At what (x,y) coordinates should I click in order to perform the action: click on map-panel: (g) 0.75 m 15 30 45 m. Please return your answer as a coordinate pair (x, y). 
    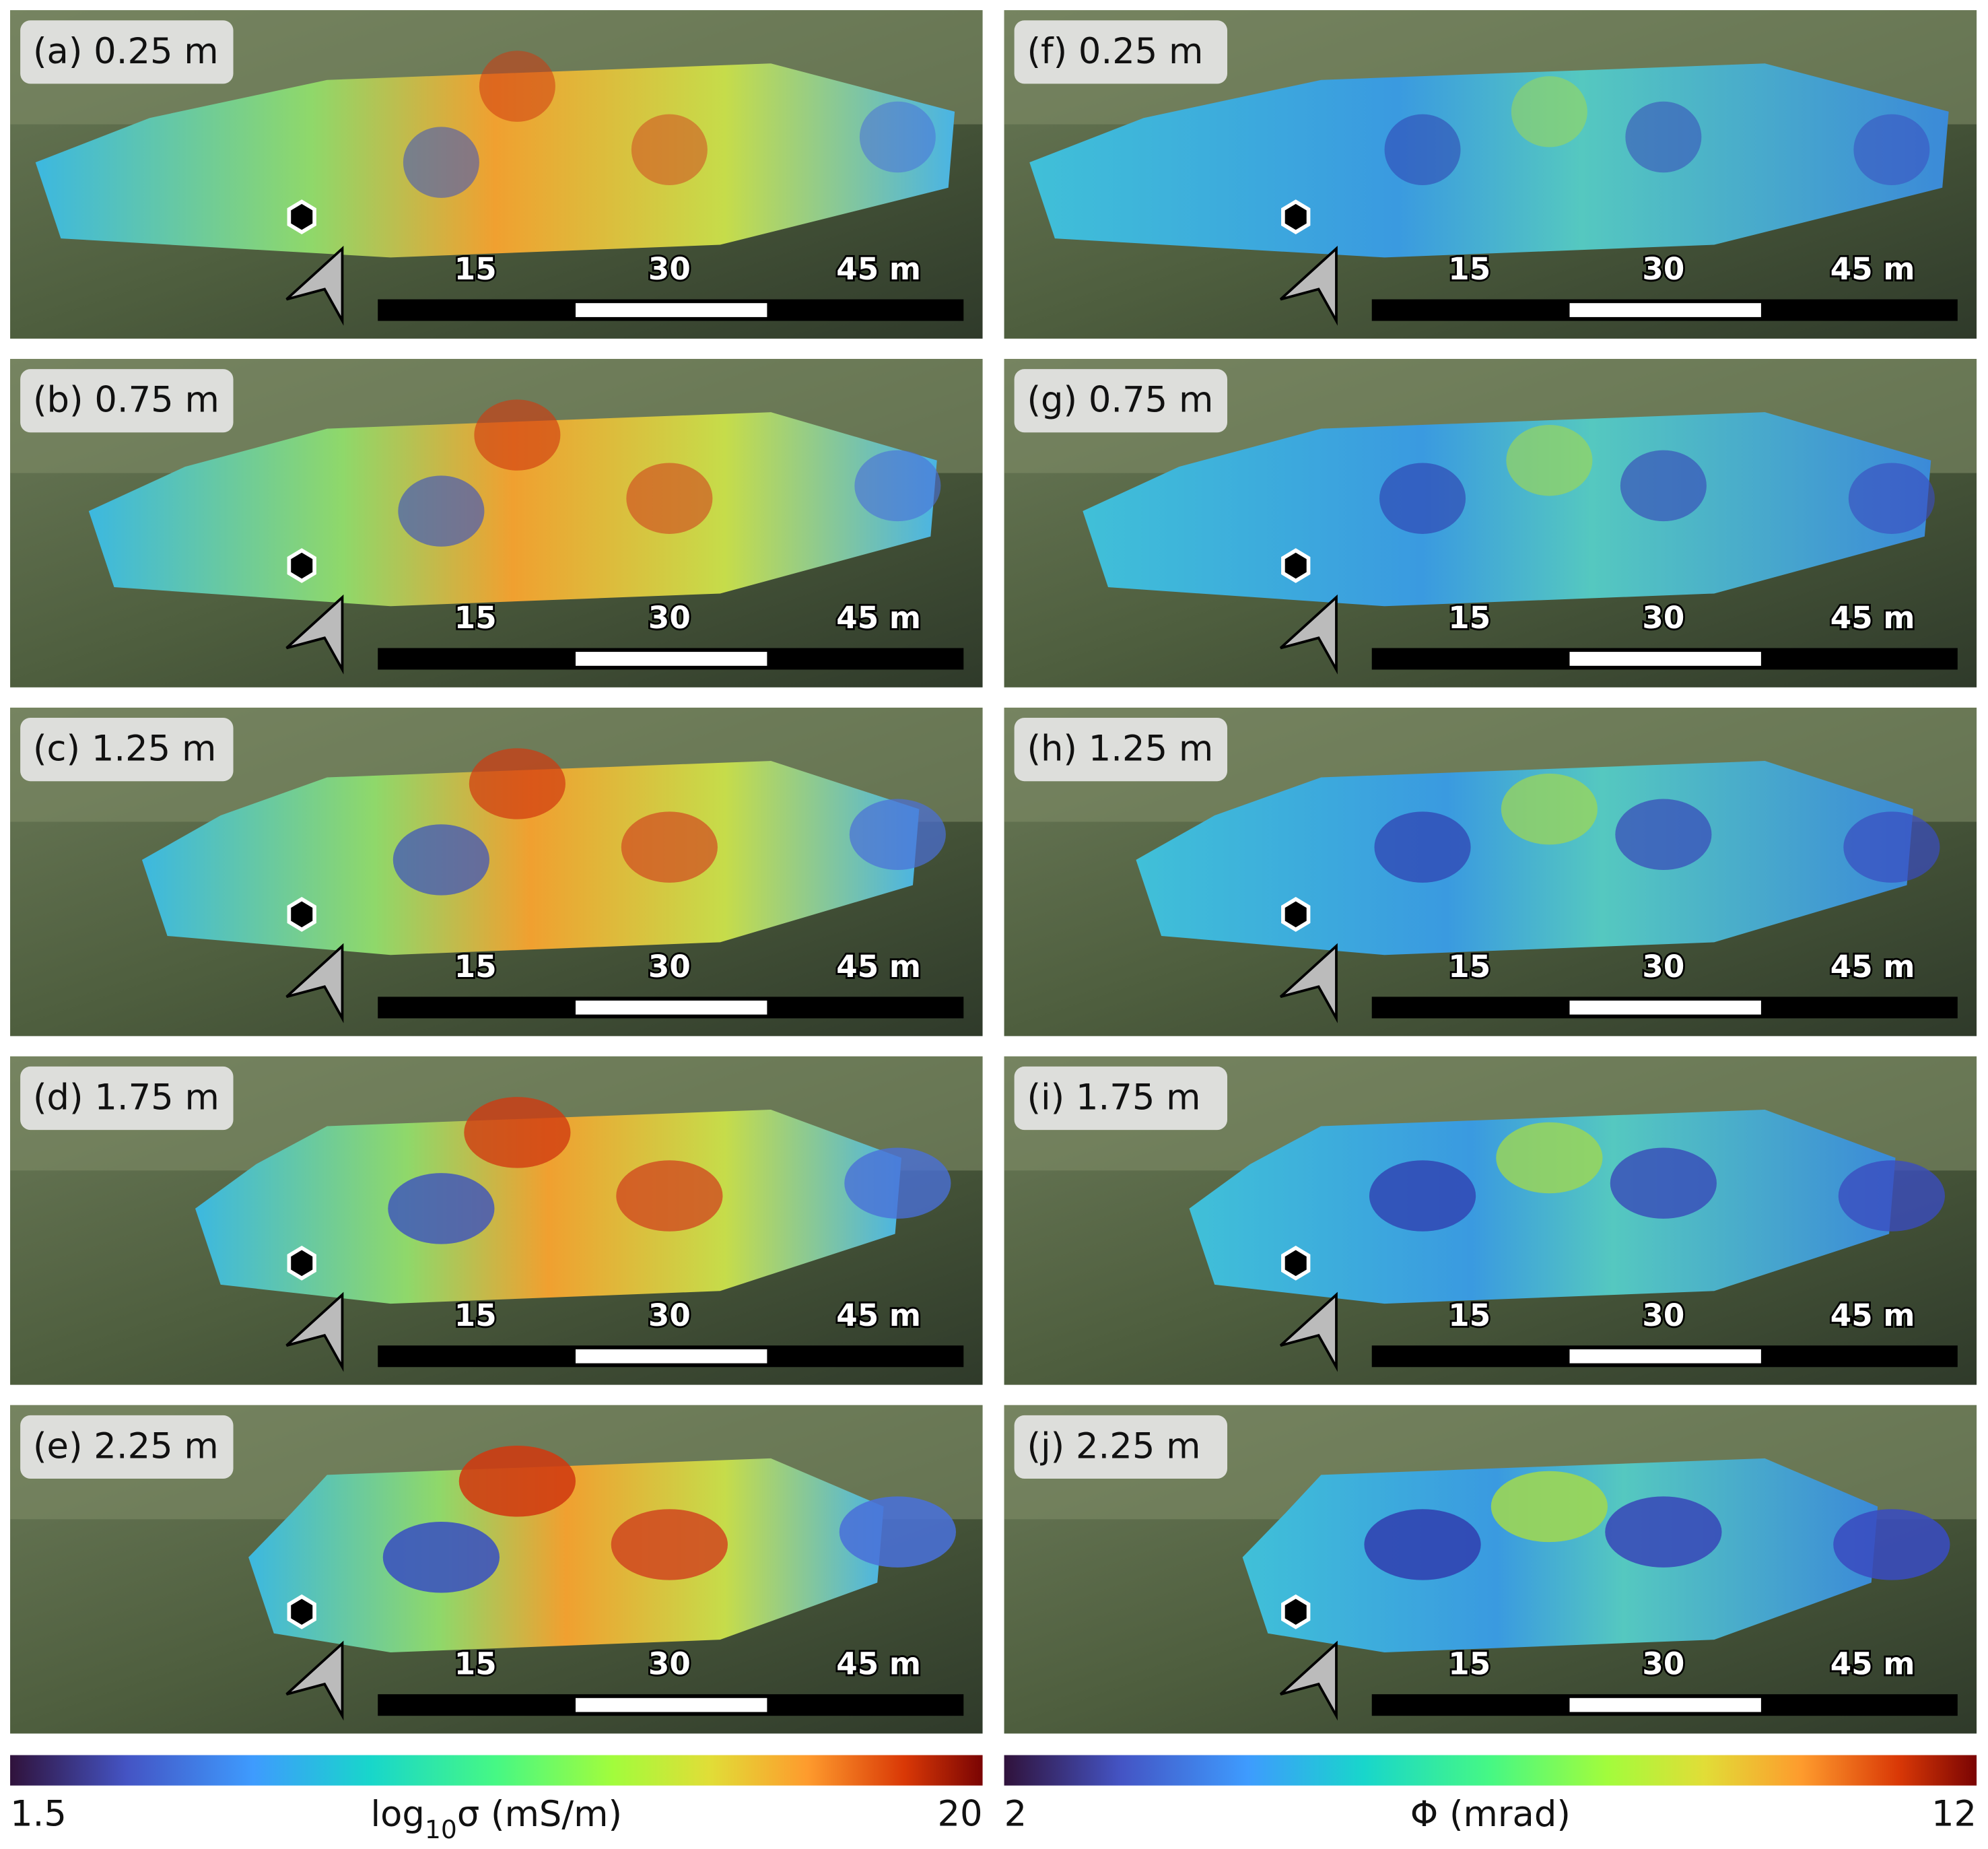
    Looking at the image, I should click on (1490, 523).